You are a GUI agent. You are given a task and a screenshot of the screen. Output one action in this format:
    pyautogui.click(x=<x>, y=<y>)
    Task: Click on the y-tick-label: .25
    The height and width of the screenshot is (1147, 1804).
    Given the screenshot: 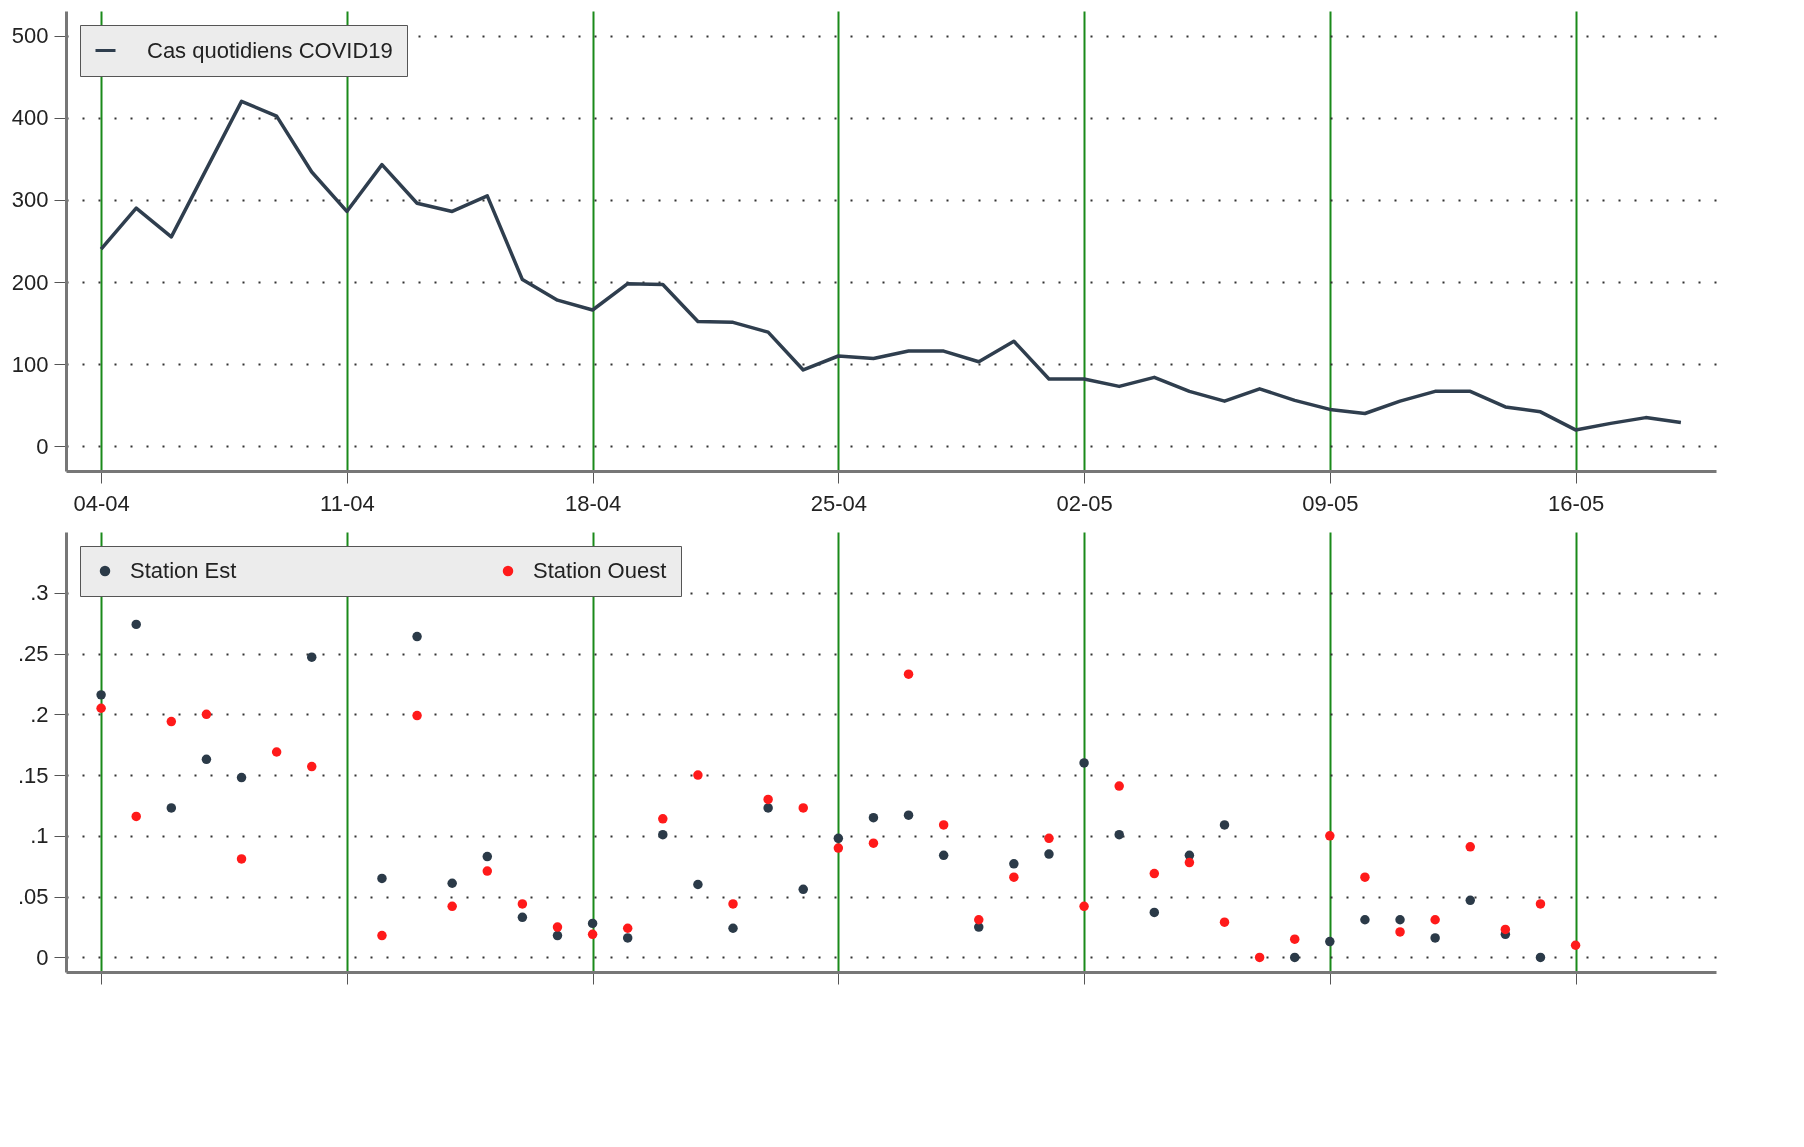 What is the action you would take?
    pyautogui.click(x=33, y=654)
    